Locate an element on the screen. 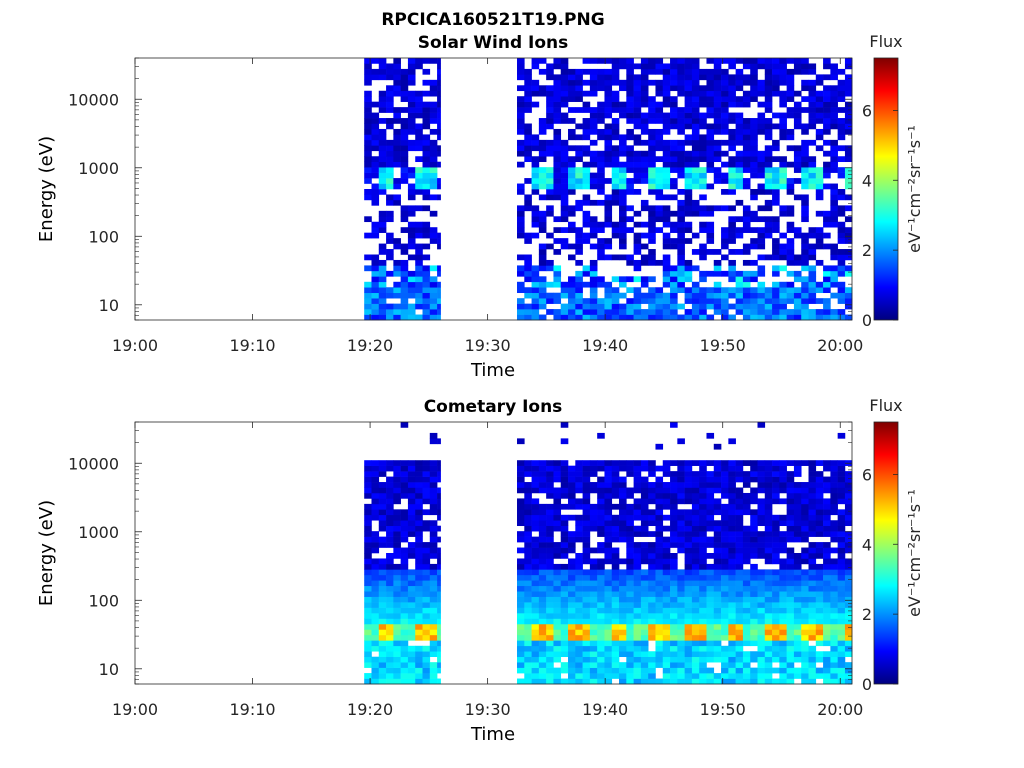 This screenshot has height=768, width=1024. x-tick-label: 19:10 is located at coordinates (252, 345).